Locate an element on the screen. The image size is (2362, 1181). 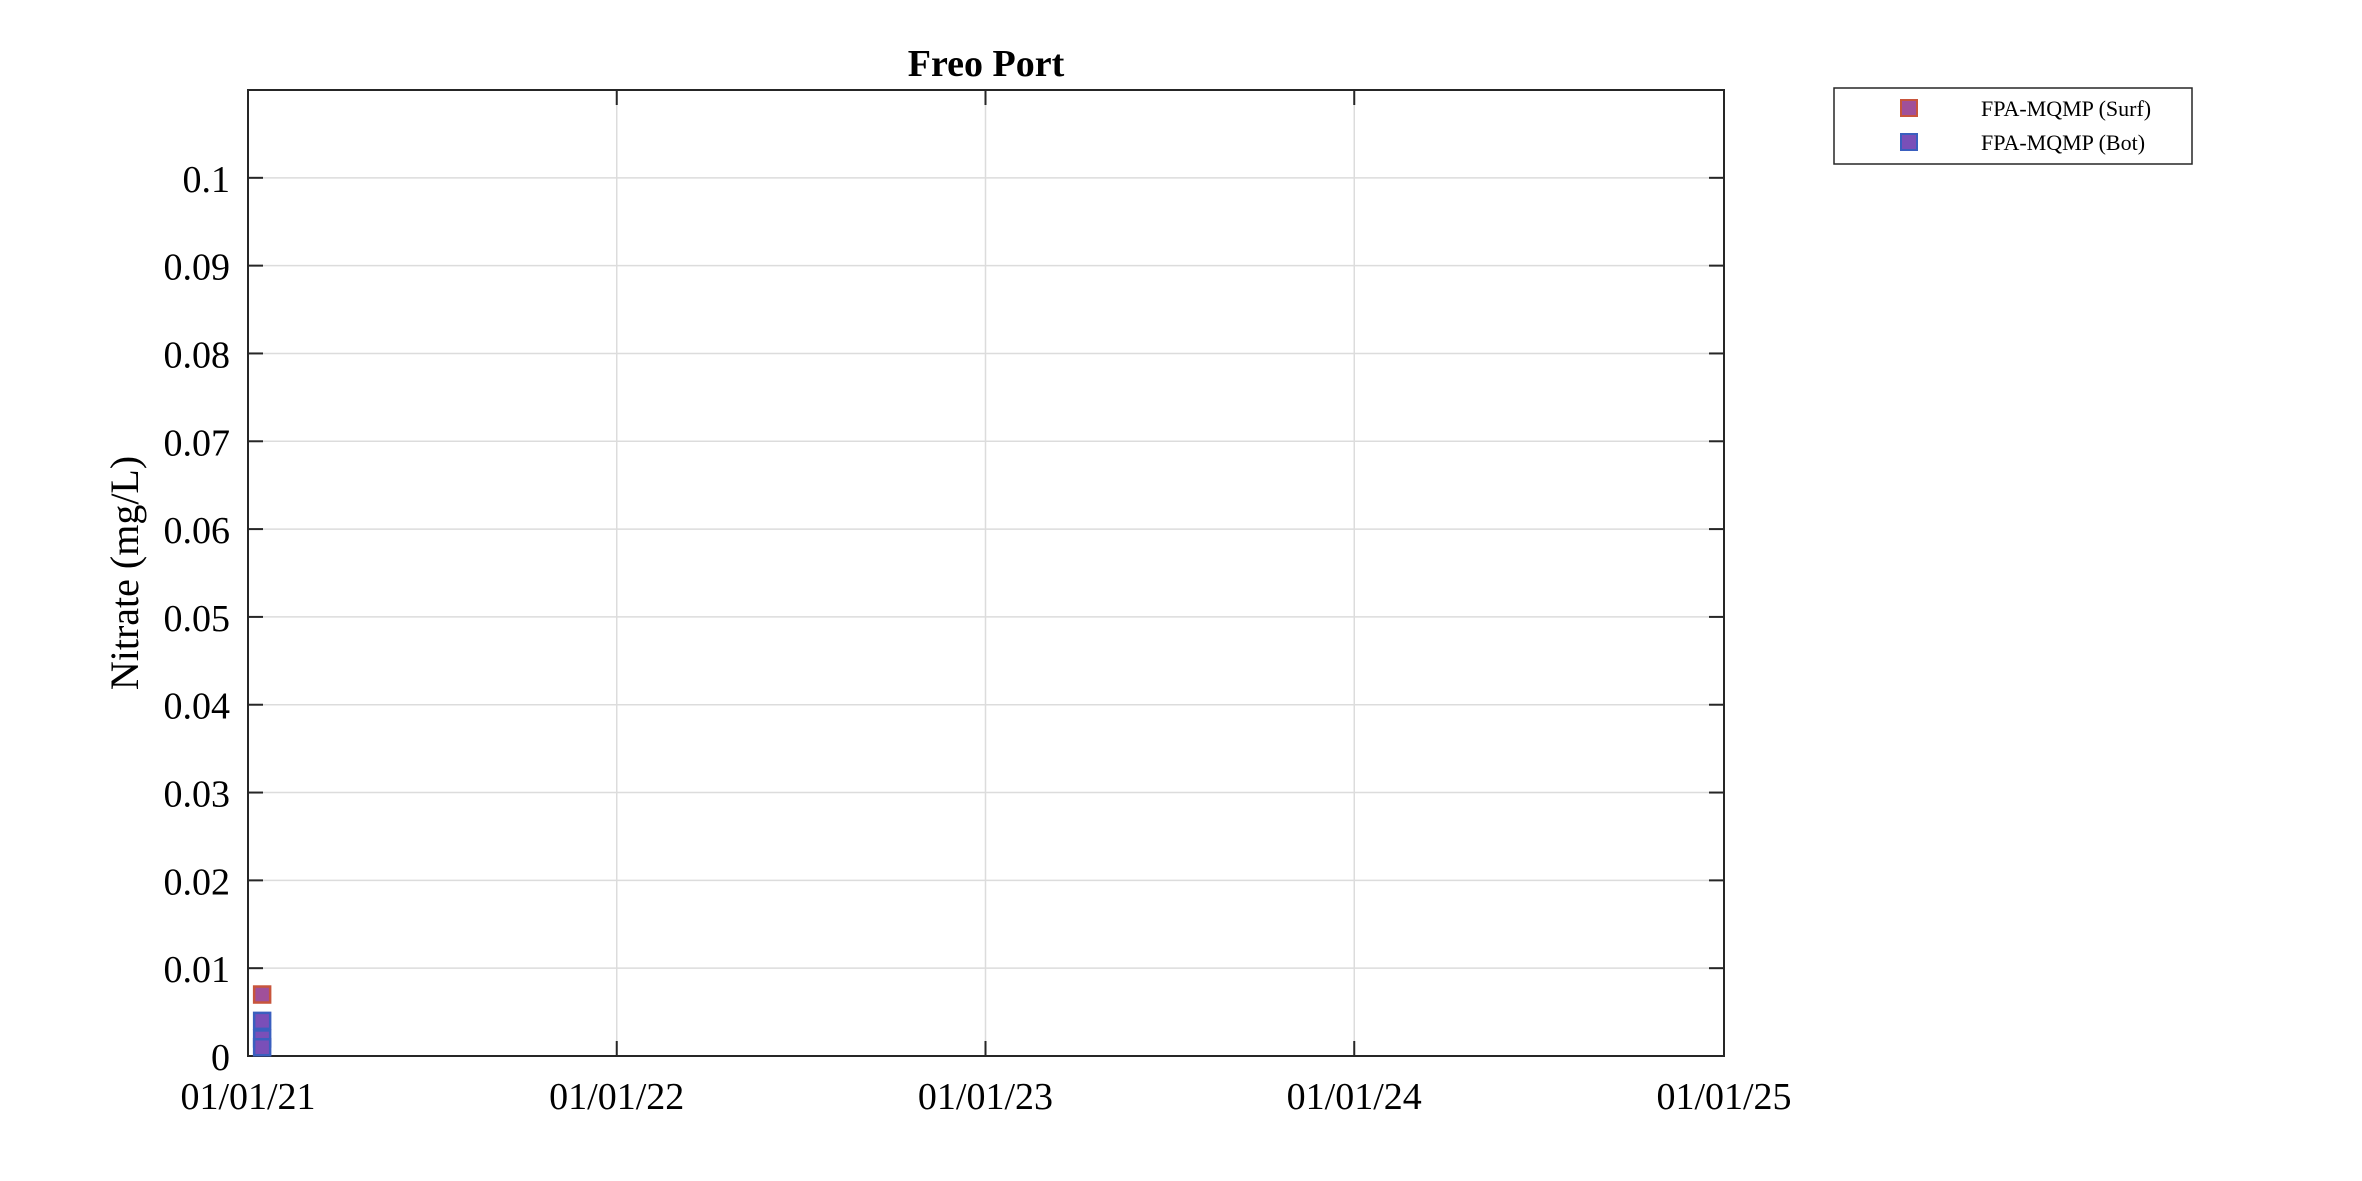
y-tick-label: 0.06 is located at coordinates (197, 531).